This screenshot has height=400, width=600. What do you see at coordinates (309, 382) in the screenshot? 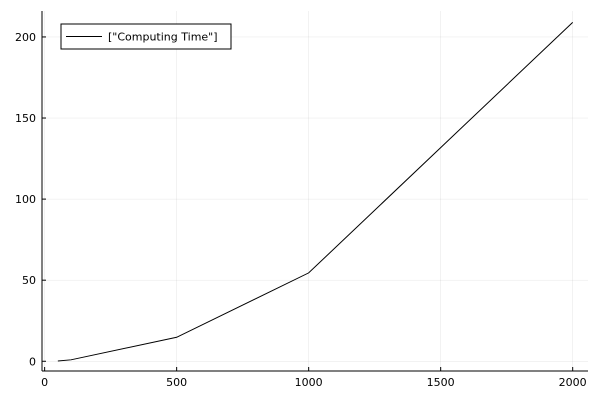
I see `x-tick-label: 1000` at bounding box center [309, 382].